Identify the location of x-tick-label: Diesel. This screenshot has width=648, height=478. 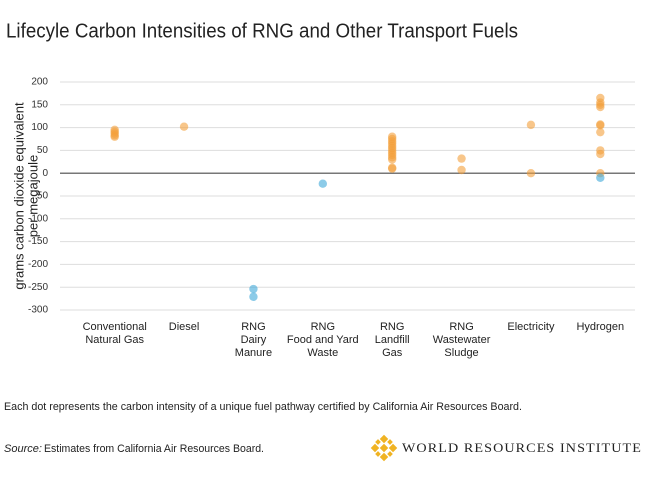
(184, 327).